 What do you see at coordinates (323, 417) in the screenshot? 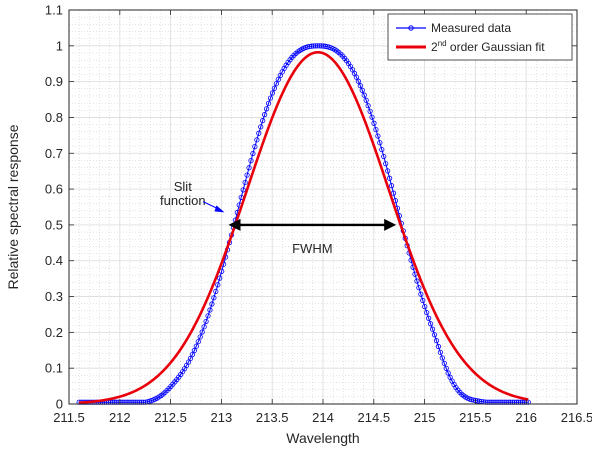
I see `x-tick-label: 214` at bounding box center [323, 417].